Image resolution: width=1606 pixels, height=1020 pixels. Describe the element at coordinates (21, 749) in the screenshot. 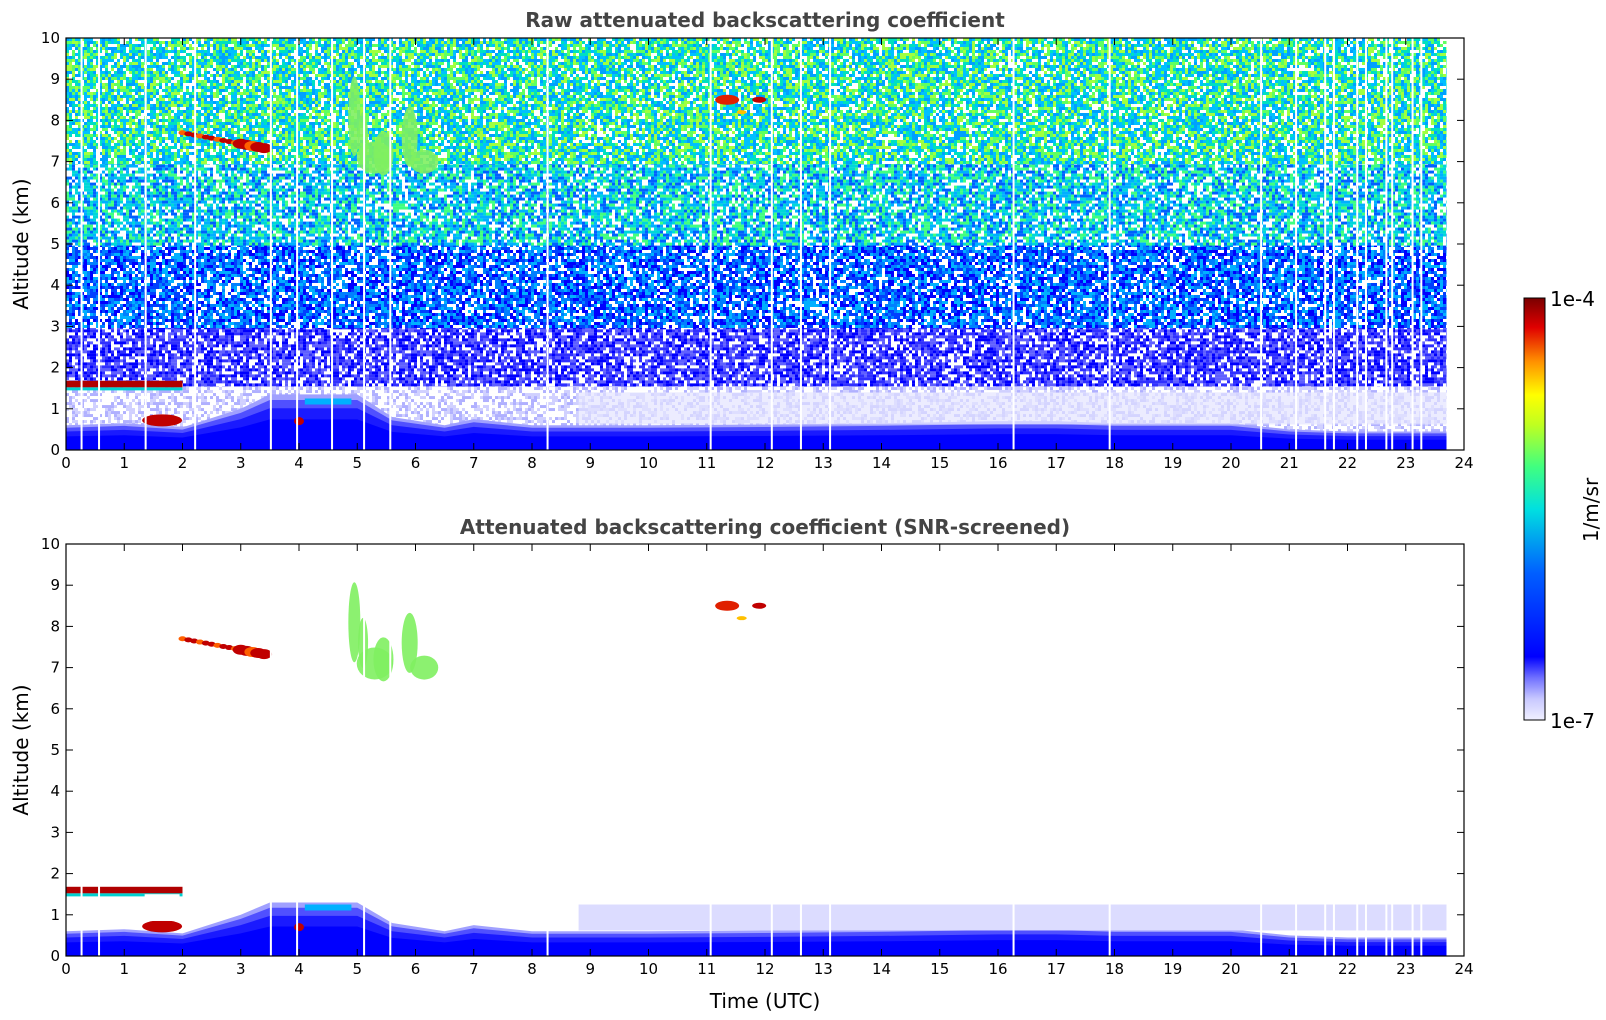

I see `screened-y-axis-label: Altitude (km)` at that location.